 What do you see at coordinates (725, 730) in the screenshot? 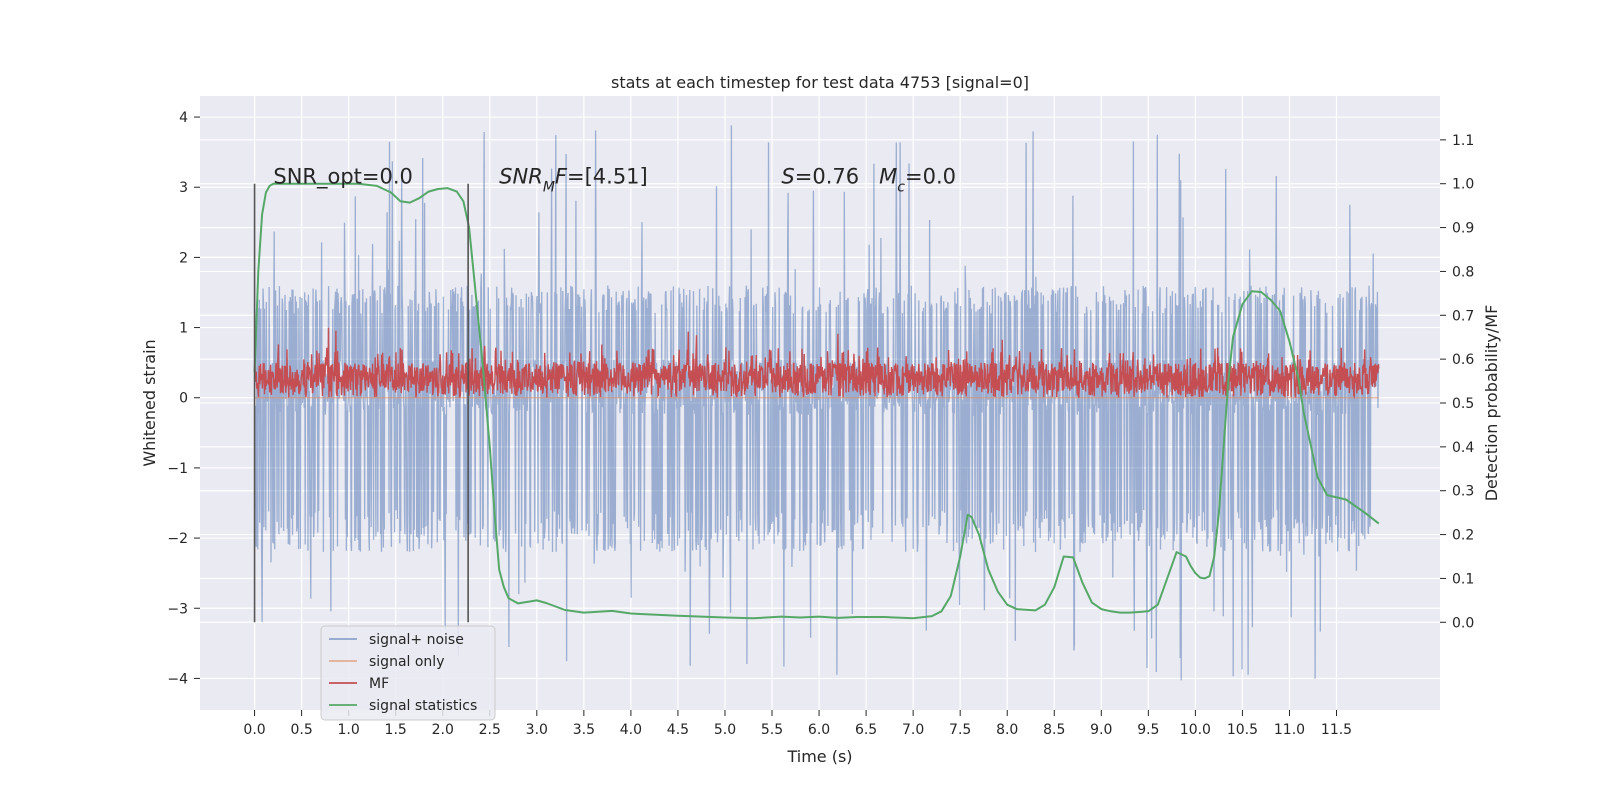
I see `x-tick-label-10: 5.0` at bounding box center [725, 730].